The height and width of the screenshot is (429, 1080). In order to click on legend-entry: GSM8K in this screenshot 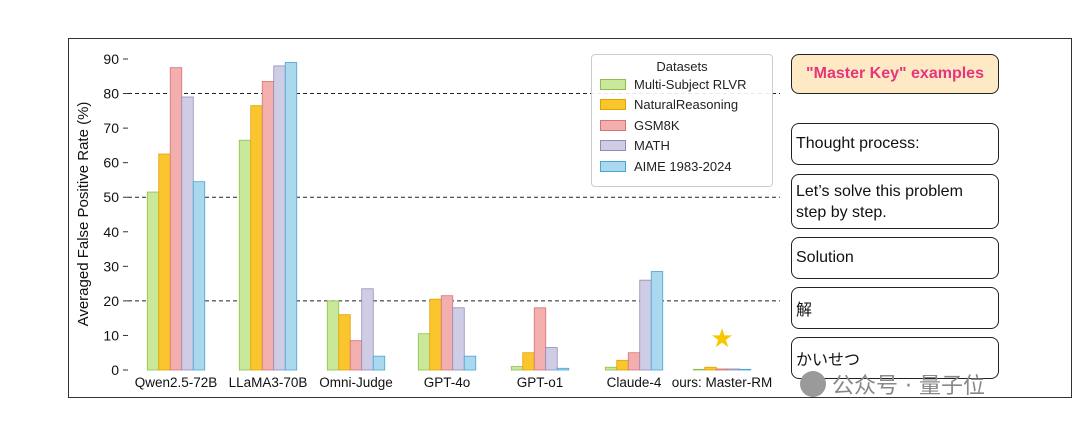, I will do `click(682, 125)`.